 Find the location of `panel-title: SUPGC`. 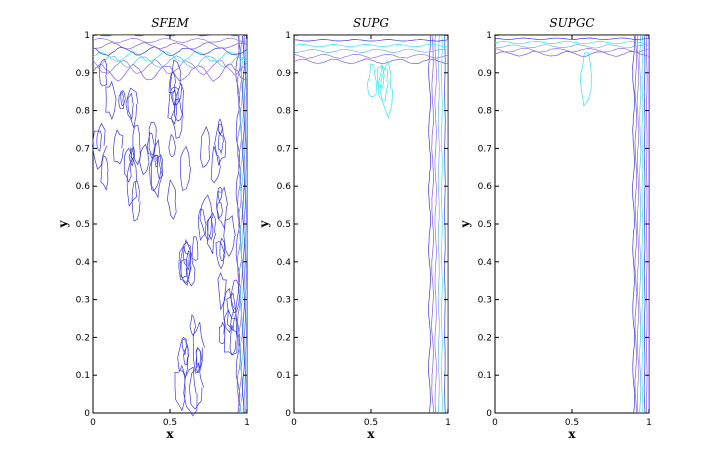

panel-title: SUPGC is located at coordinates (571, 23).